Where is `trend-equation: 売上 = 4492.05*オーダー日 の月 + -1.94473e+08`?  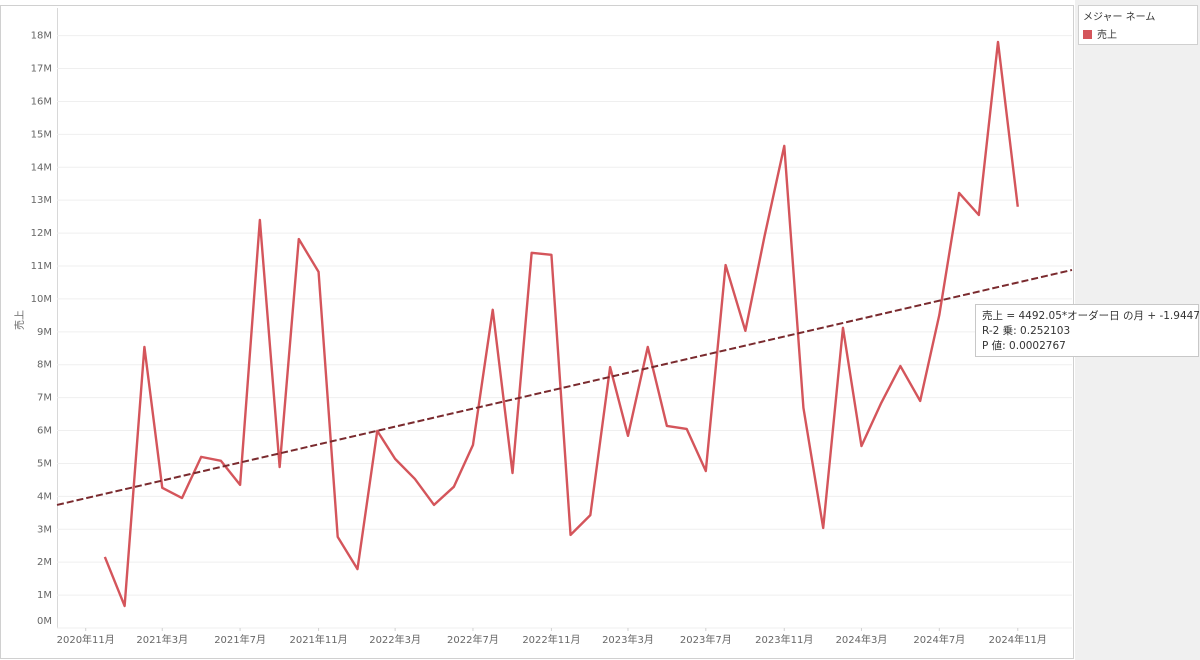
trend-equation: 売上 = 4492.05*オーダー日 の月 + -1.94473e+08 is located at coordinates (1091, 315).